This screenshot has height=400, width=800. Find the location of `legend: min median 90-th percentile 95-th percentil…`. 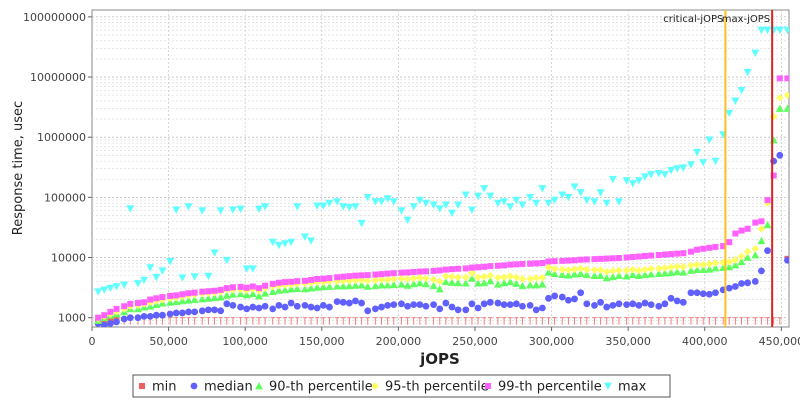

legend: min median 90-th percentile 95-th percentil… is located at coordinates (401, 386).